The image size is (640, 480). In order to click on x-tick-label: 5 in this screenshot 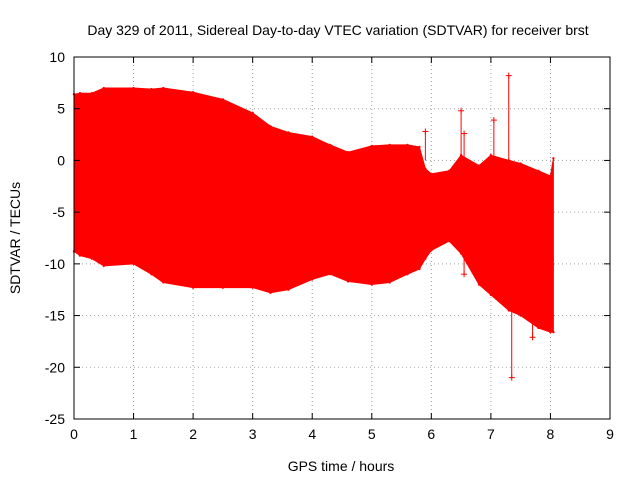, I will do `click(372, 434)`.